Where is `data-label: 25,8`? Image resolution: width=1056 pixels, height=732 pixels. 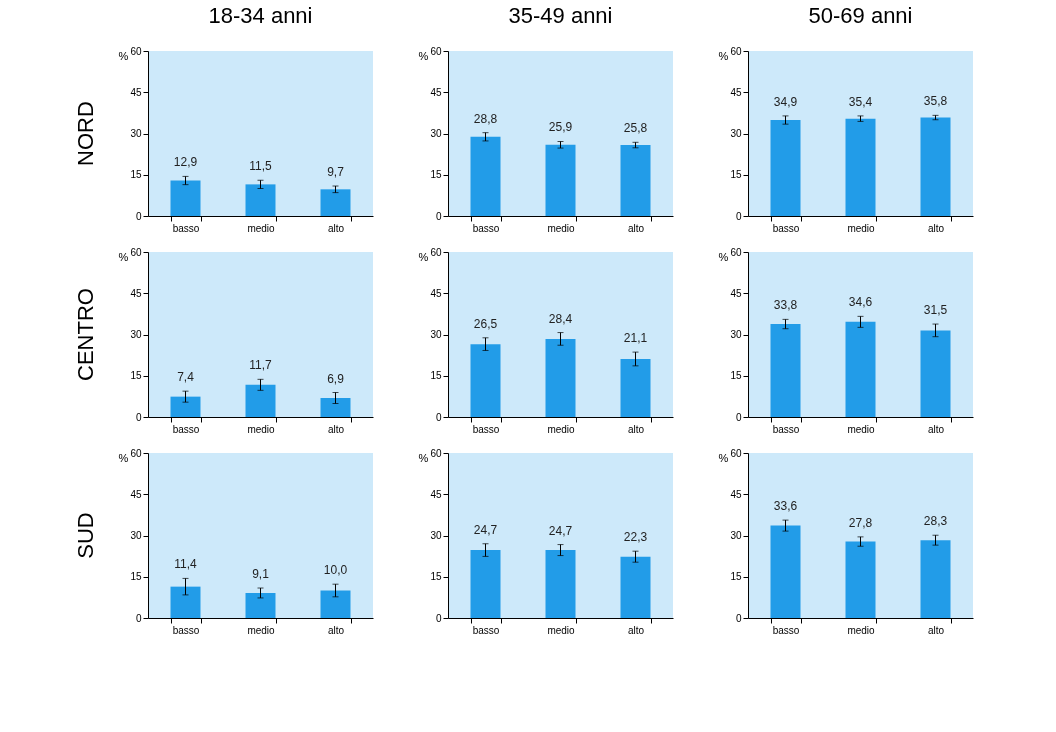
data-label: 25,8 is located at coordinates (635, 128).